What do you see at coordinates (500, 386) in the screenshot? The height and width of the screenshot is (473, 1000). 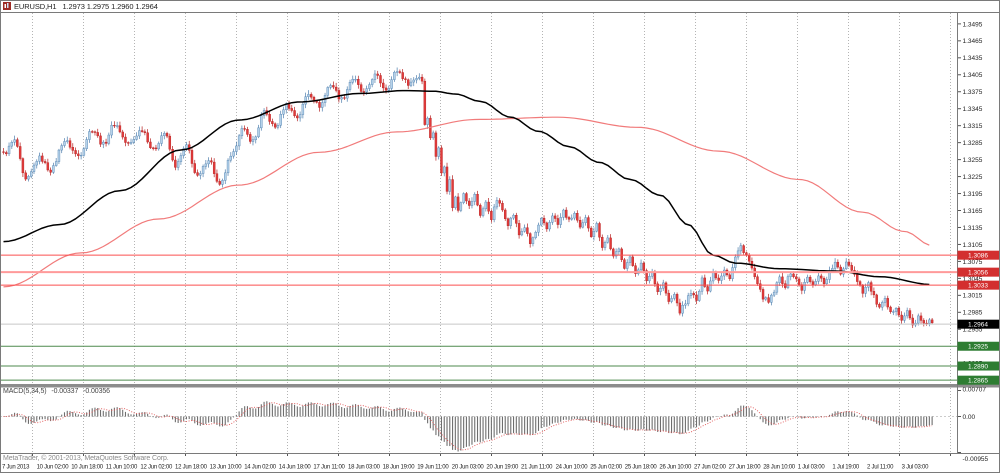 I see `pane-separator` at bounding box center [500, 386].